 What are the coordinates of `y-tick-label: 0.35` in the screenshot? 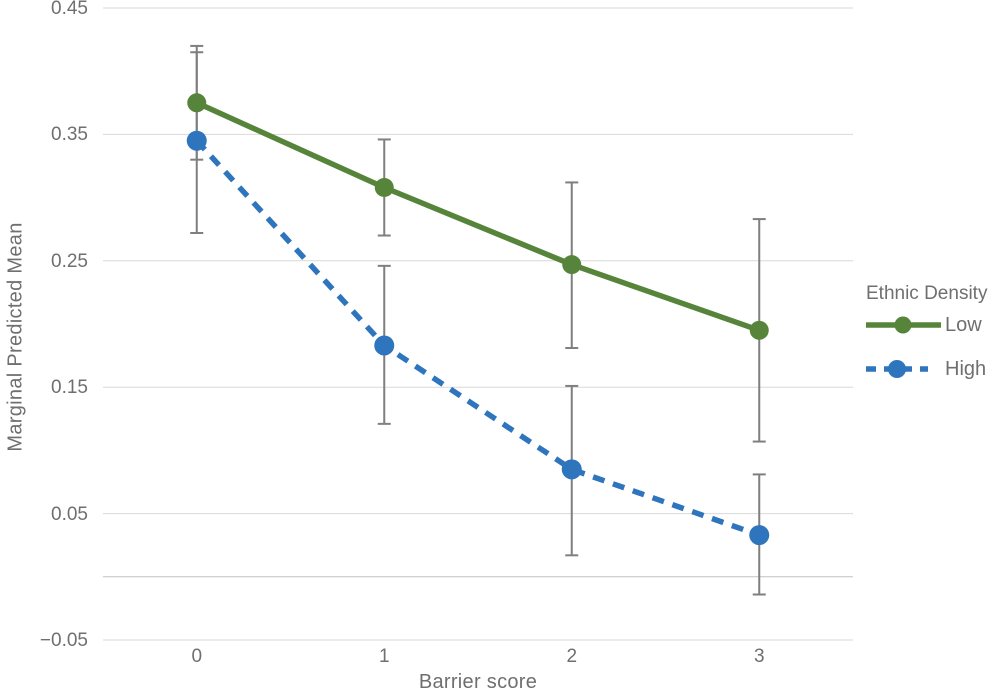 It's located at (69, 135).